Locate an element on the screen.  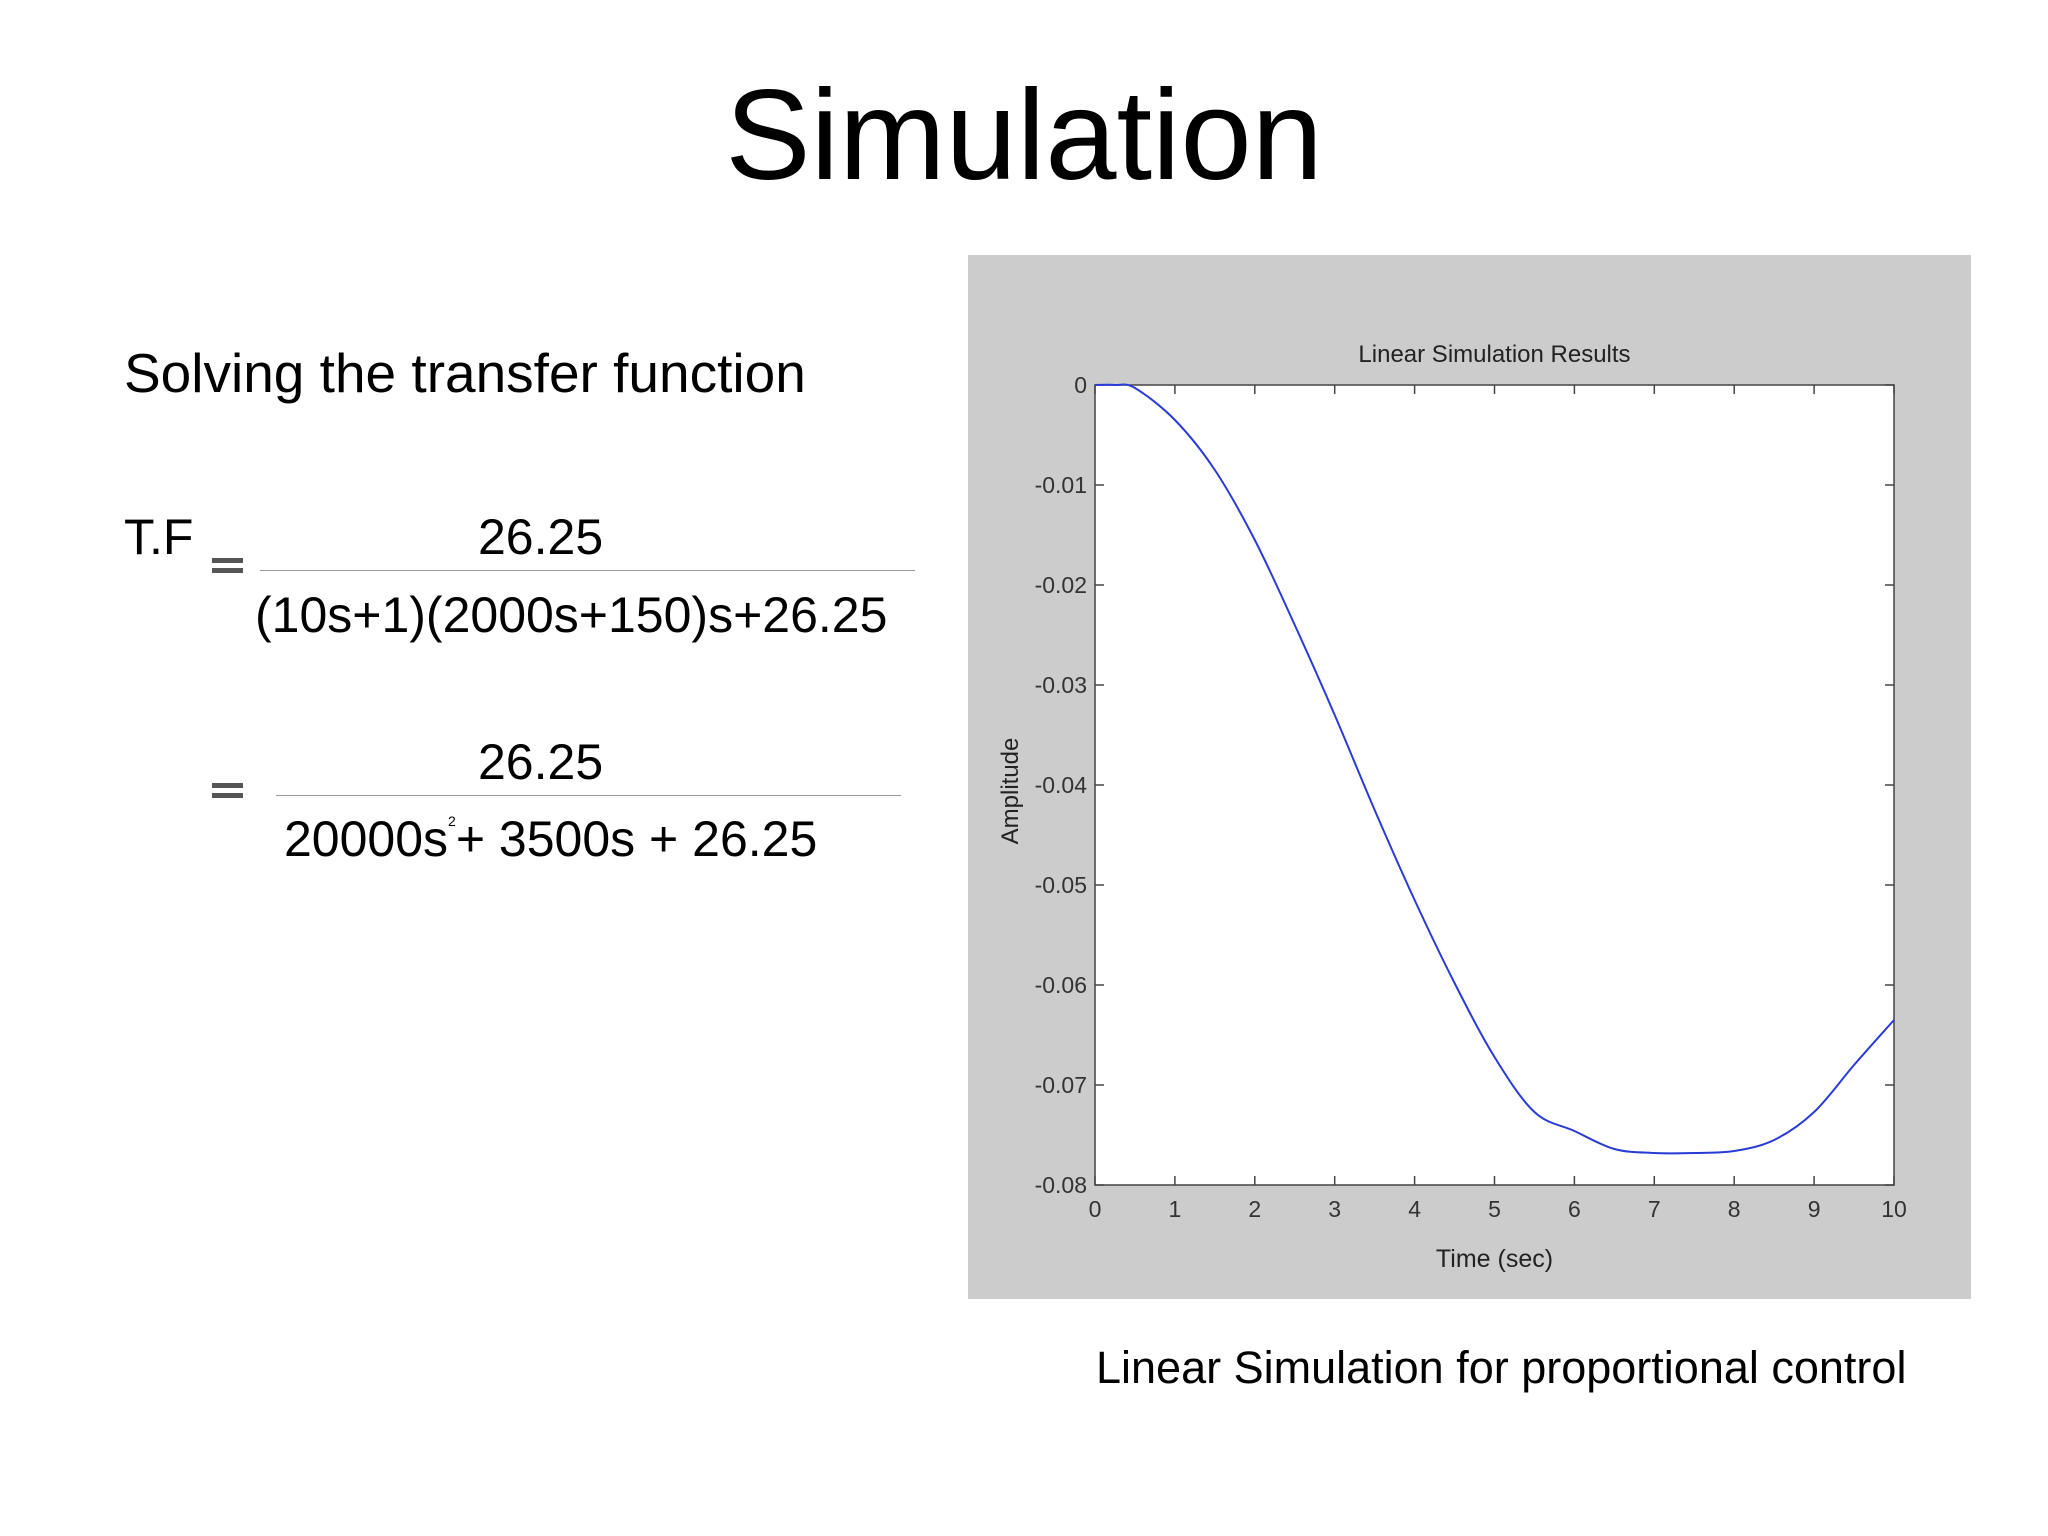
x-tick-label: 7 is located at coordinates (1654, 1209).